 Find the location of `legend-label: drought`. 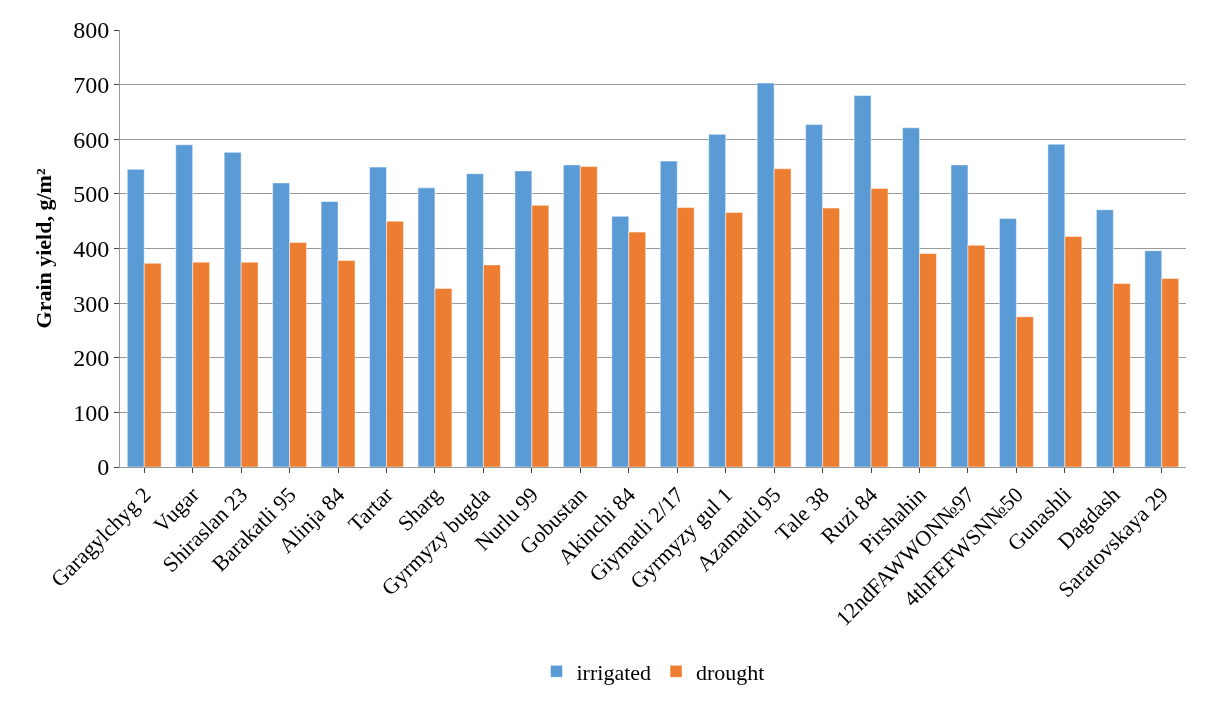

legend-label: drought is located at coordinates (730, 672).